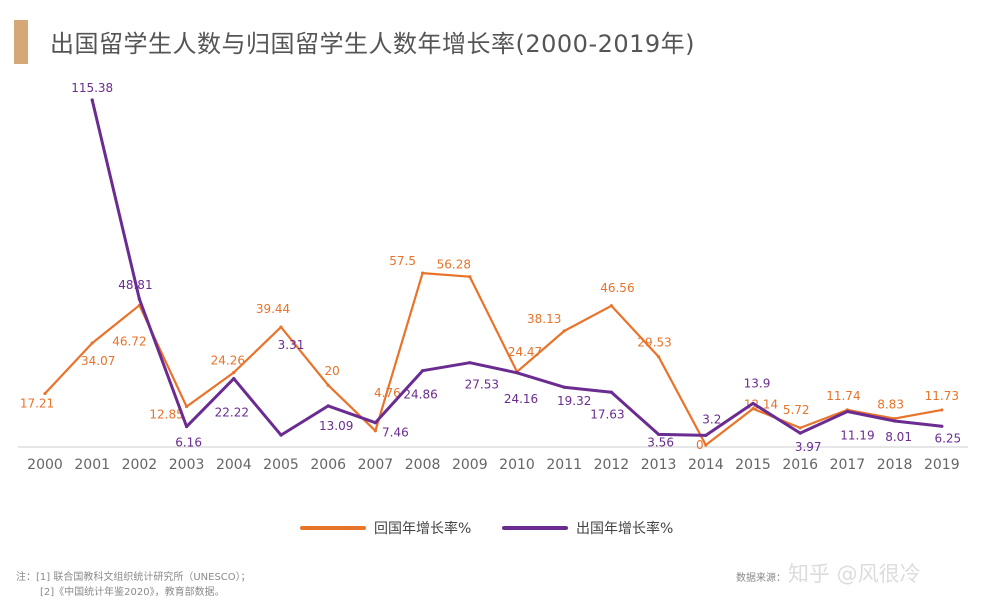 Image resolution: width=1000 pixels, height=614 pixels. Describe the element at coordinates (133, 577) in the screenshot. I see `note-line-1: 注：[1] 联合国教科文组织统计研究所（UNESCO）；` at that location.